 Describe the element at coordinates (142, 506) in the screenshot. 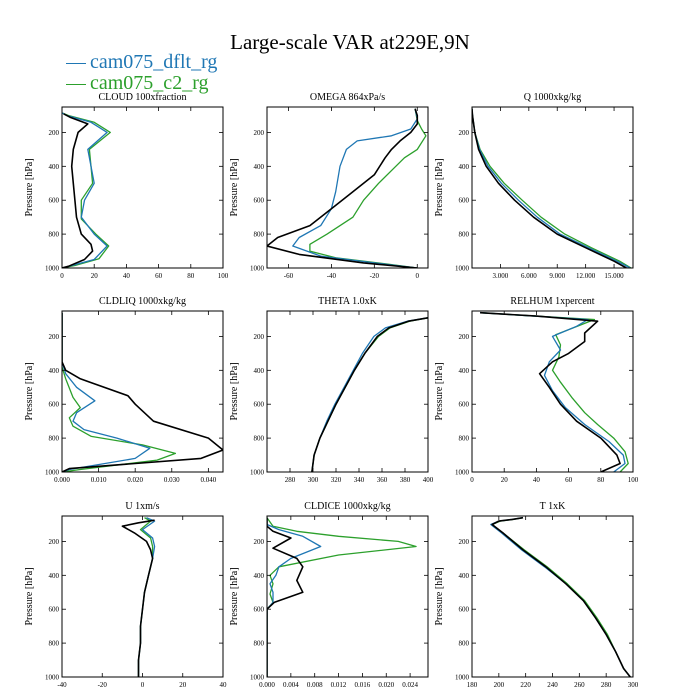

I see `panel-title: U 1xm/s` at that location.